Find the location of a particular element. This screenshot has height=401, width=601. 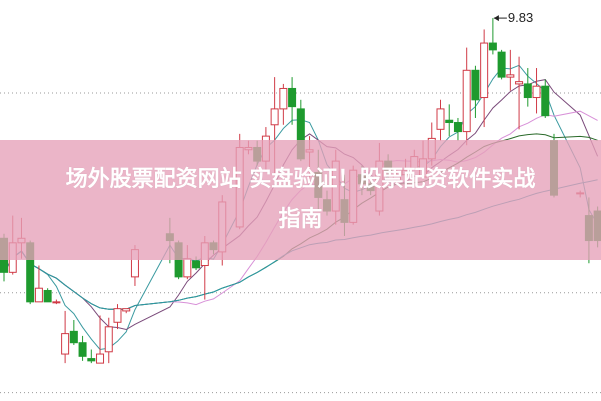

banner-line-1: 场外股票配资网站 实盘验证！股票配资软件实战 is located at coordinates (300, 179).